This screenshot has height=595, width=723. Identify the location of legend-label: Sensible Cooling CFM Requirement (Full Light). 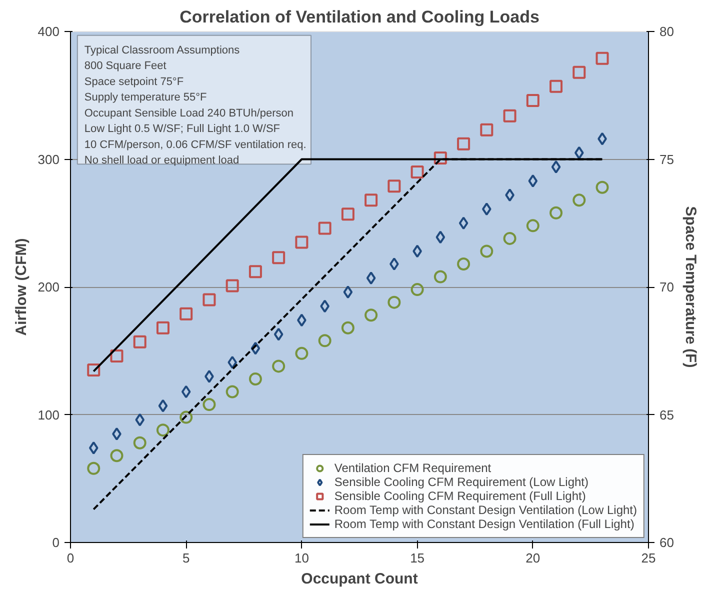
(460, 496).